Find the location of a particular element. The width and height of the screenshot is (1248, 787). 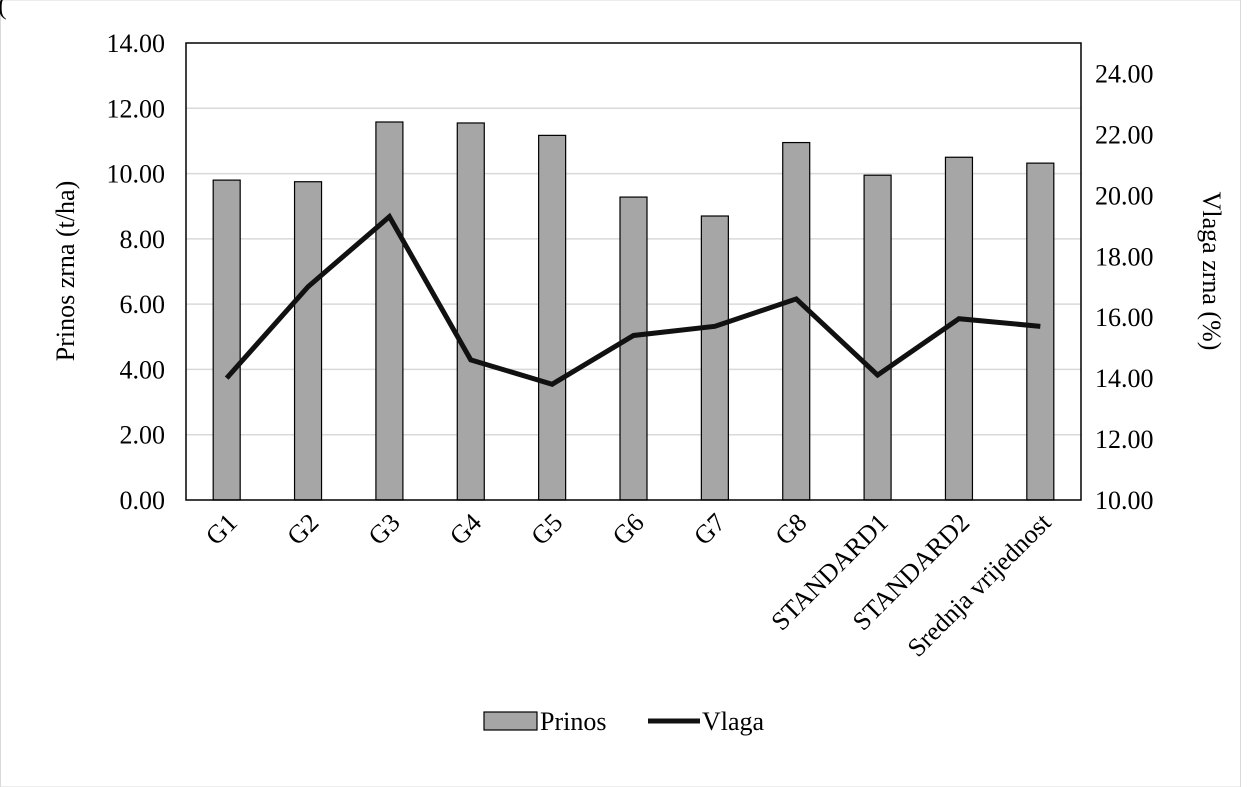

y-tick-label: 0.00 is located at coordinates (143, 500).